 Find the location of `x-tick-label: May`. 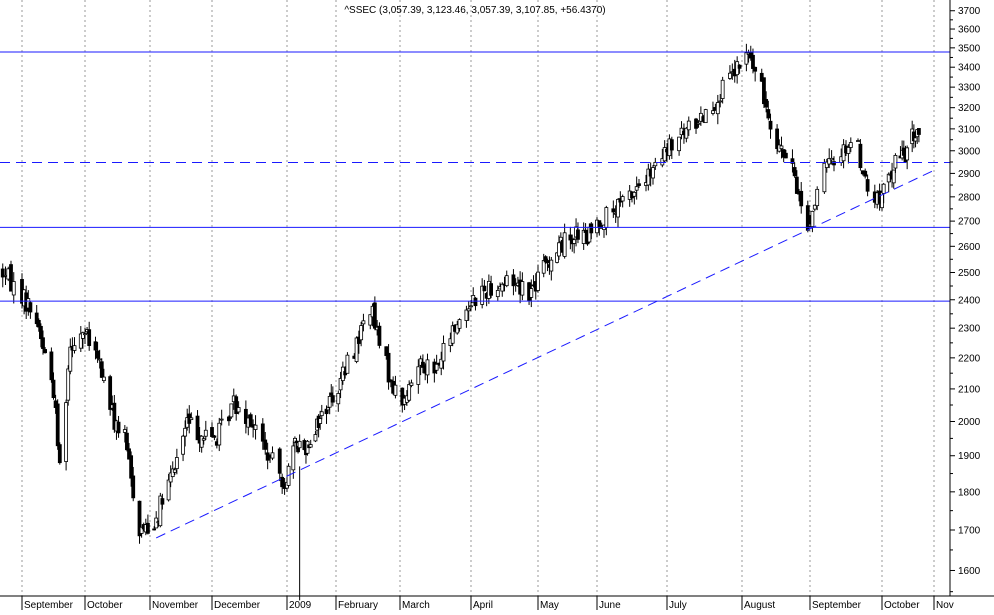

x-tick-label: May is located at coordinates (549, 605).